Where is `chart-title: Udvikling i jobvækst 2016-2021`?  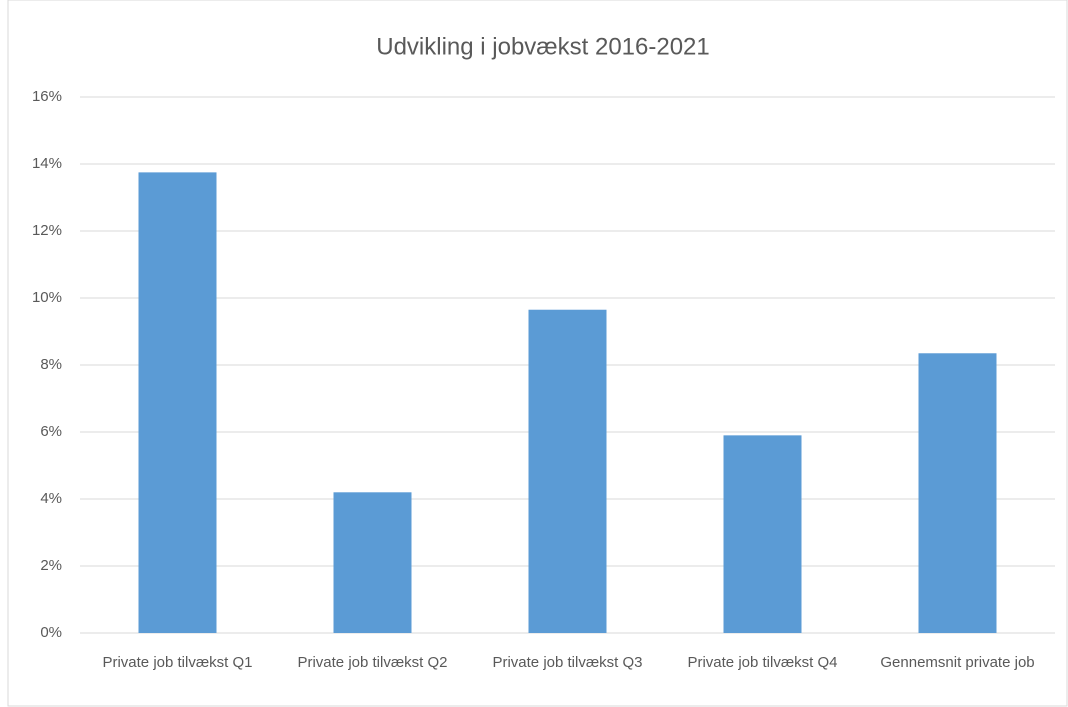 chart-title: Udvikling i jobvækst 2016-2021 is located at coordinates (543, 46).